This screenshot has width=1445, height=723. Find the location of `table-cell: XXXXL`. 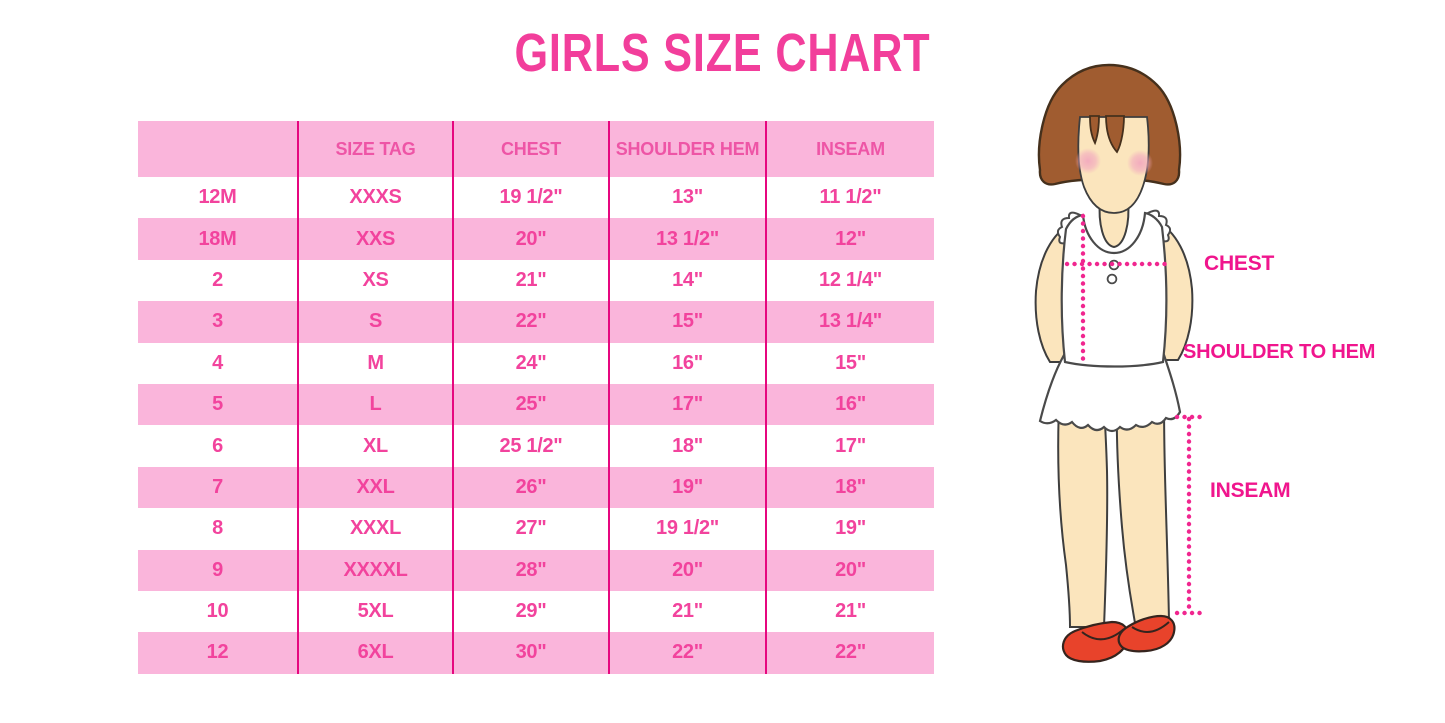

table-cell: XXXXL is located at coordinates (374, 570).